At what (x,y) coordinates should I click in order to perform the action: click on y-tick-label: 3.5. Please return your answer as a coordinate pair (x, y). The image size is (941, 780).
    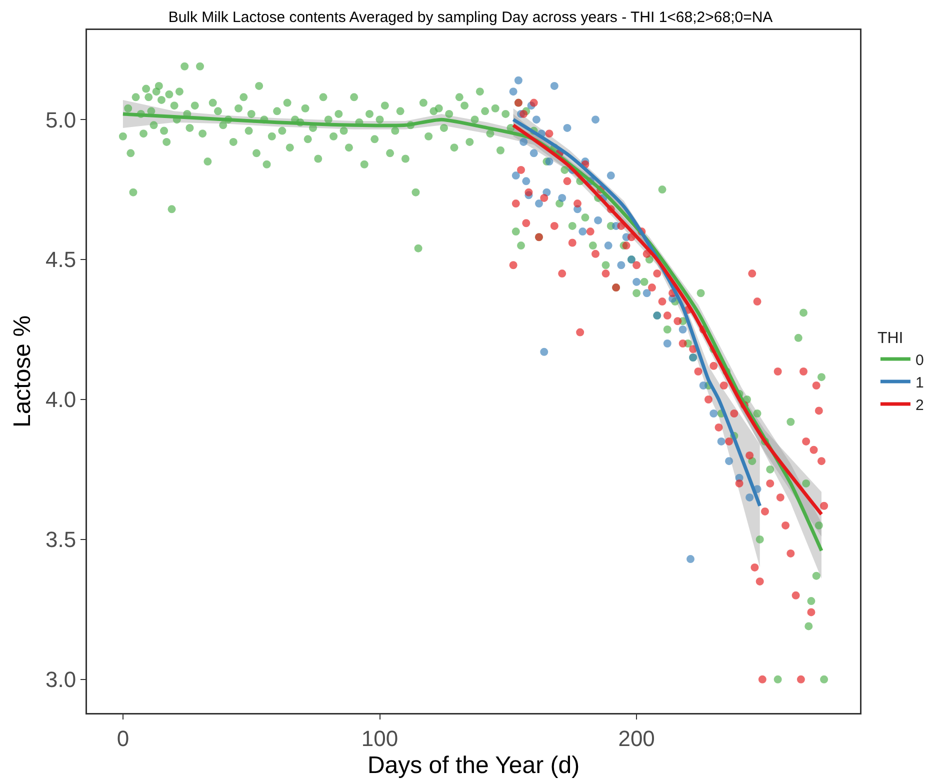
    Looking at the image, I should click on (61, 539).